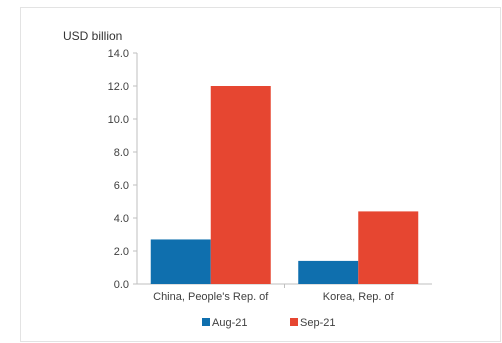 Image resolution: width=502 pixels, height=343 pixels. I want to click on y-axis-label: USD billion, so click(92, 36).